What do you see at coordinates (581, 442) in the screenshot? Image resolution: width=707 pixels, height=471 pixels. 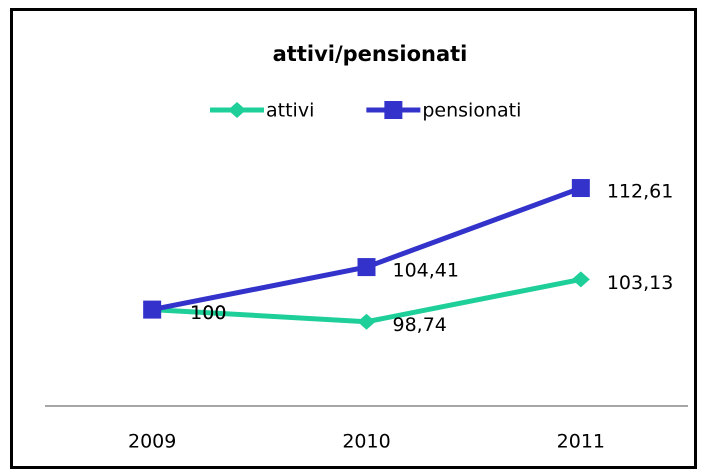 I see `x-tick-label: 2011` at bounding box center [581, 442].